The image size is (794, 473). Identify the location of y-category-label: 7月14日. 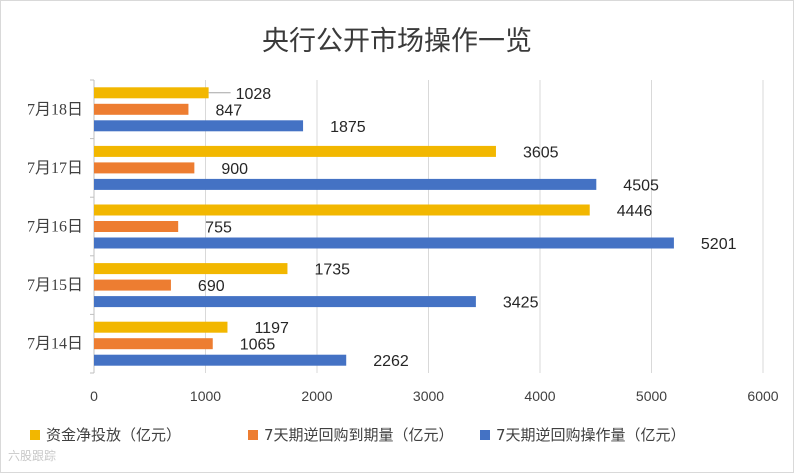
(55, 344).